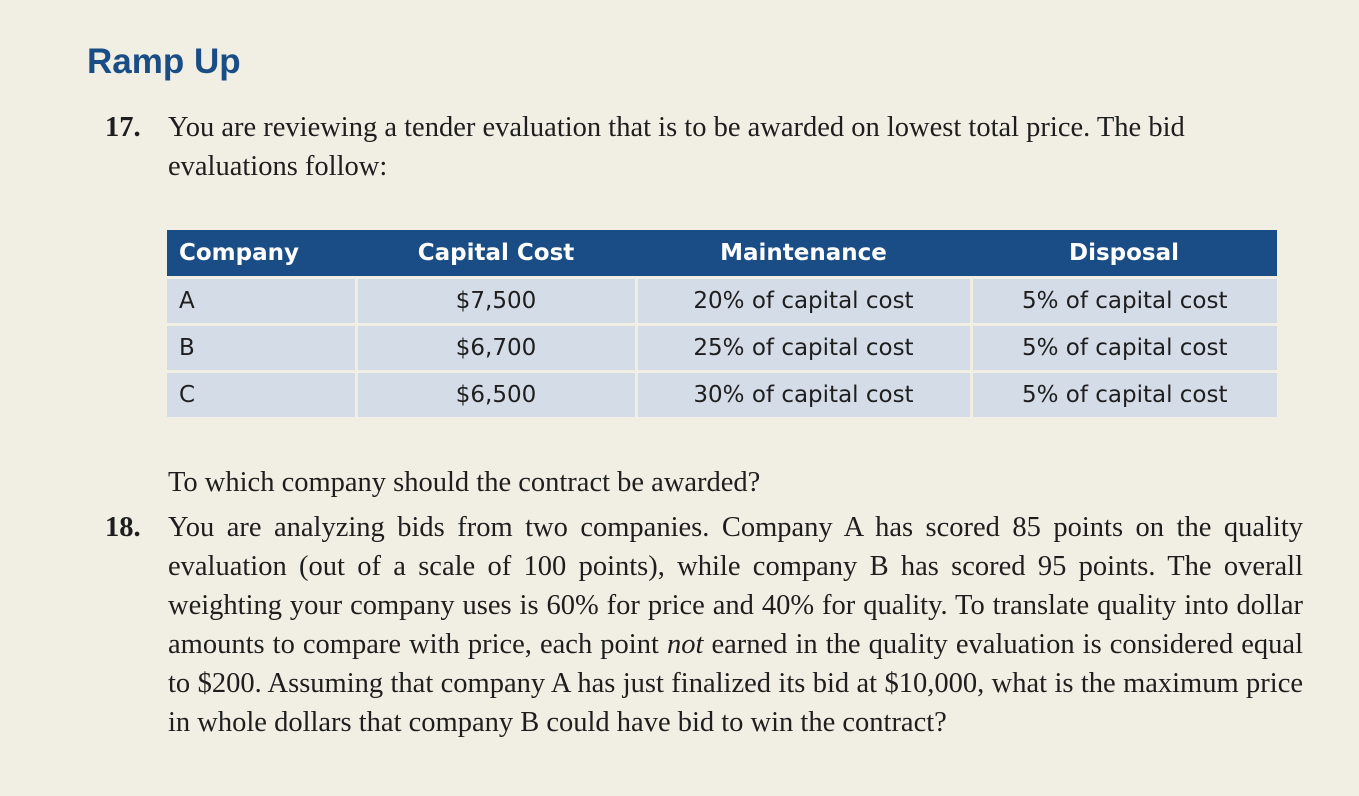 The image size is (1359, 796). Describe the element at coordinates (261, 254) in the screenshot. I see `header-company: Company` at that location.